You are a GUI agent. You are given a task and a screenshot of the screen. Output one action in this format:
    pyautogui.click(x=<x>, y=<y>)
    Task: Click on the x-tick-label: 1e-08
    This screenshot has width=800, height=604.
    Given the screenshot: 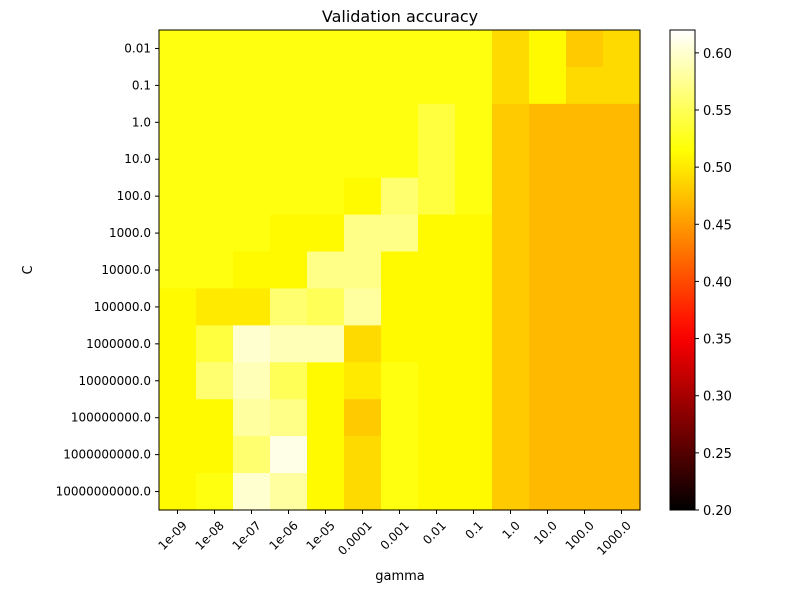 What is the action you would take?
    pyautogui.click(x=209, y=535)
    